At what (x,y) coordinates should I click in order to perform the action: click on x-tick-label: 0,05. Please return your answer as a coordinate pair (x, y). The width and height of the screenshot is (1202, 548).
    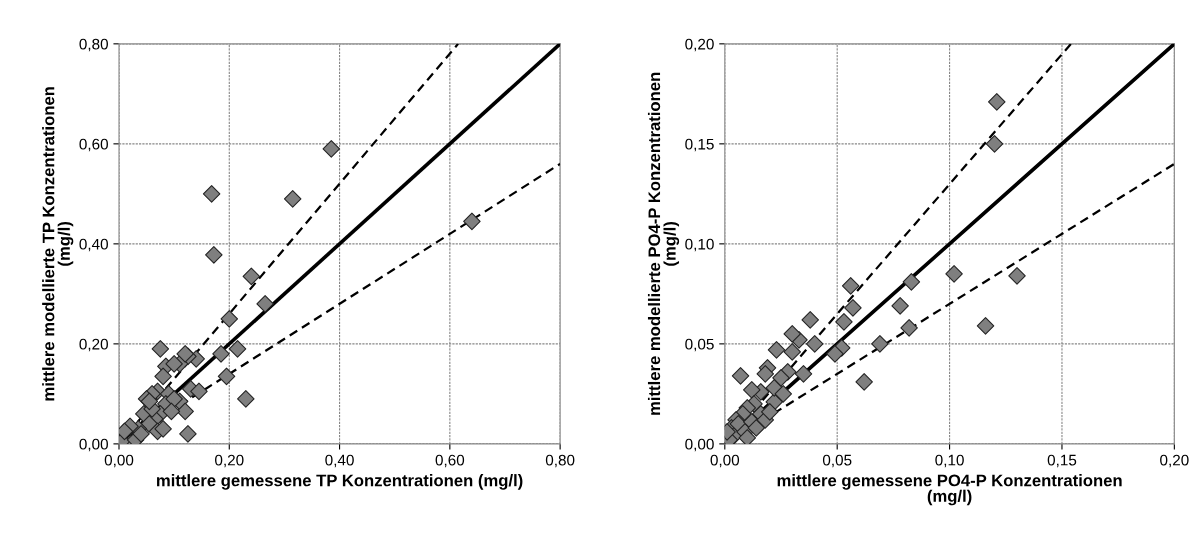
    Looking at the image, I should click on (837, 461).